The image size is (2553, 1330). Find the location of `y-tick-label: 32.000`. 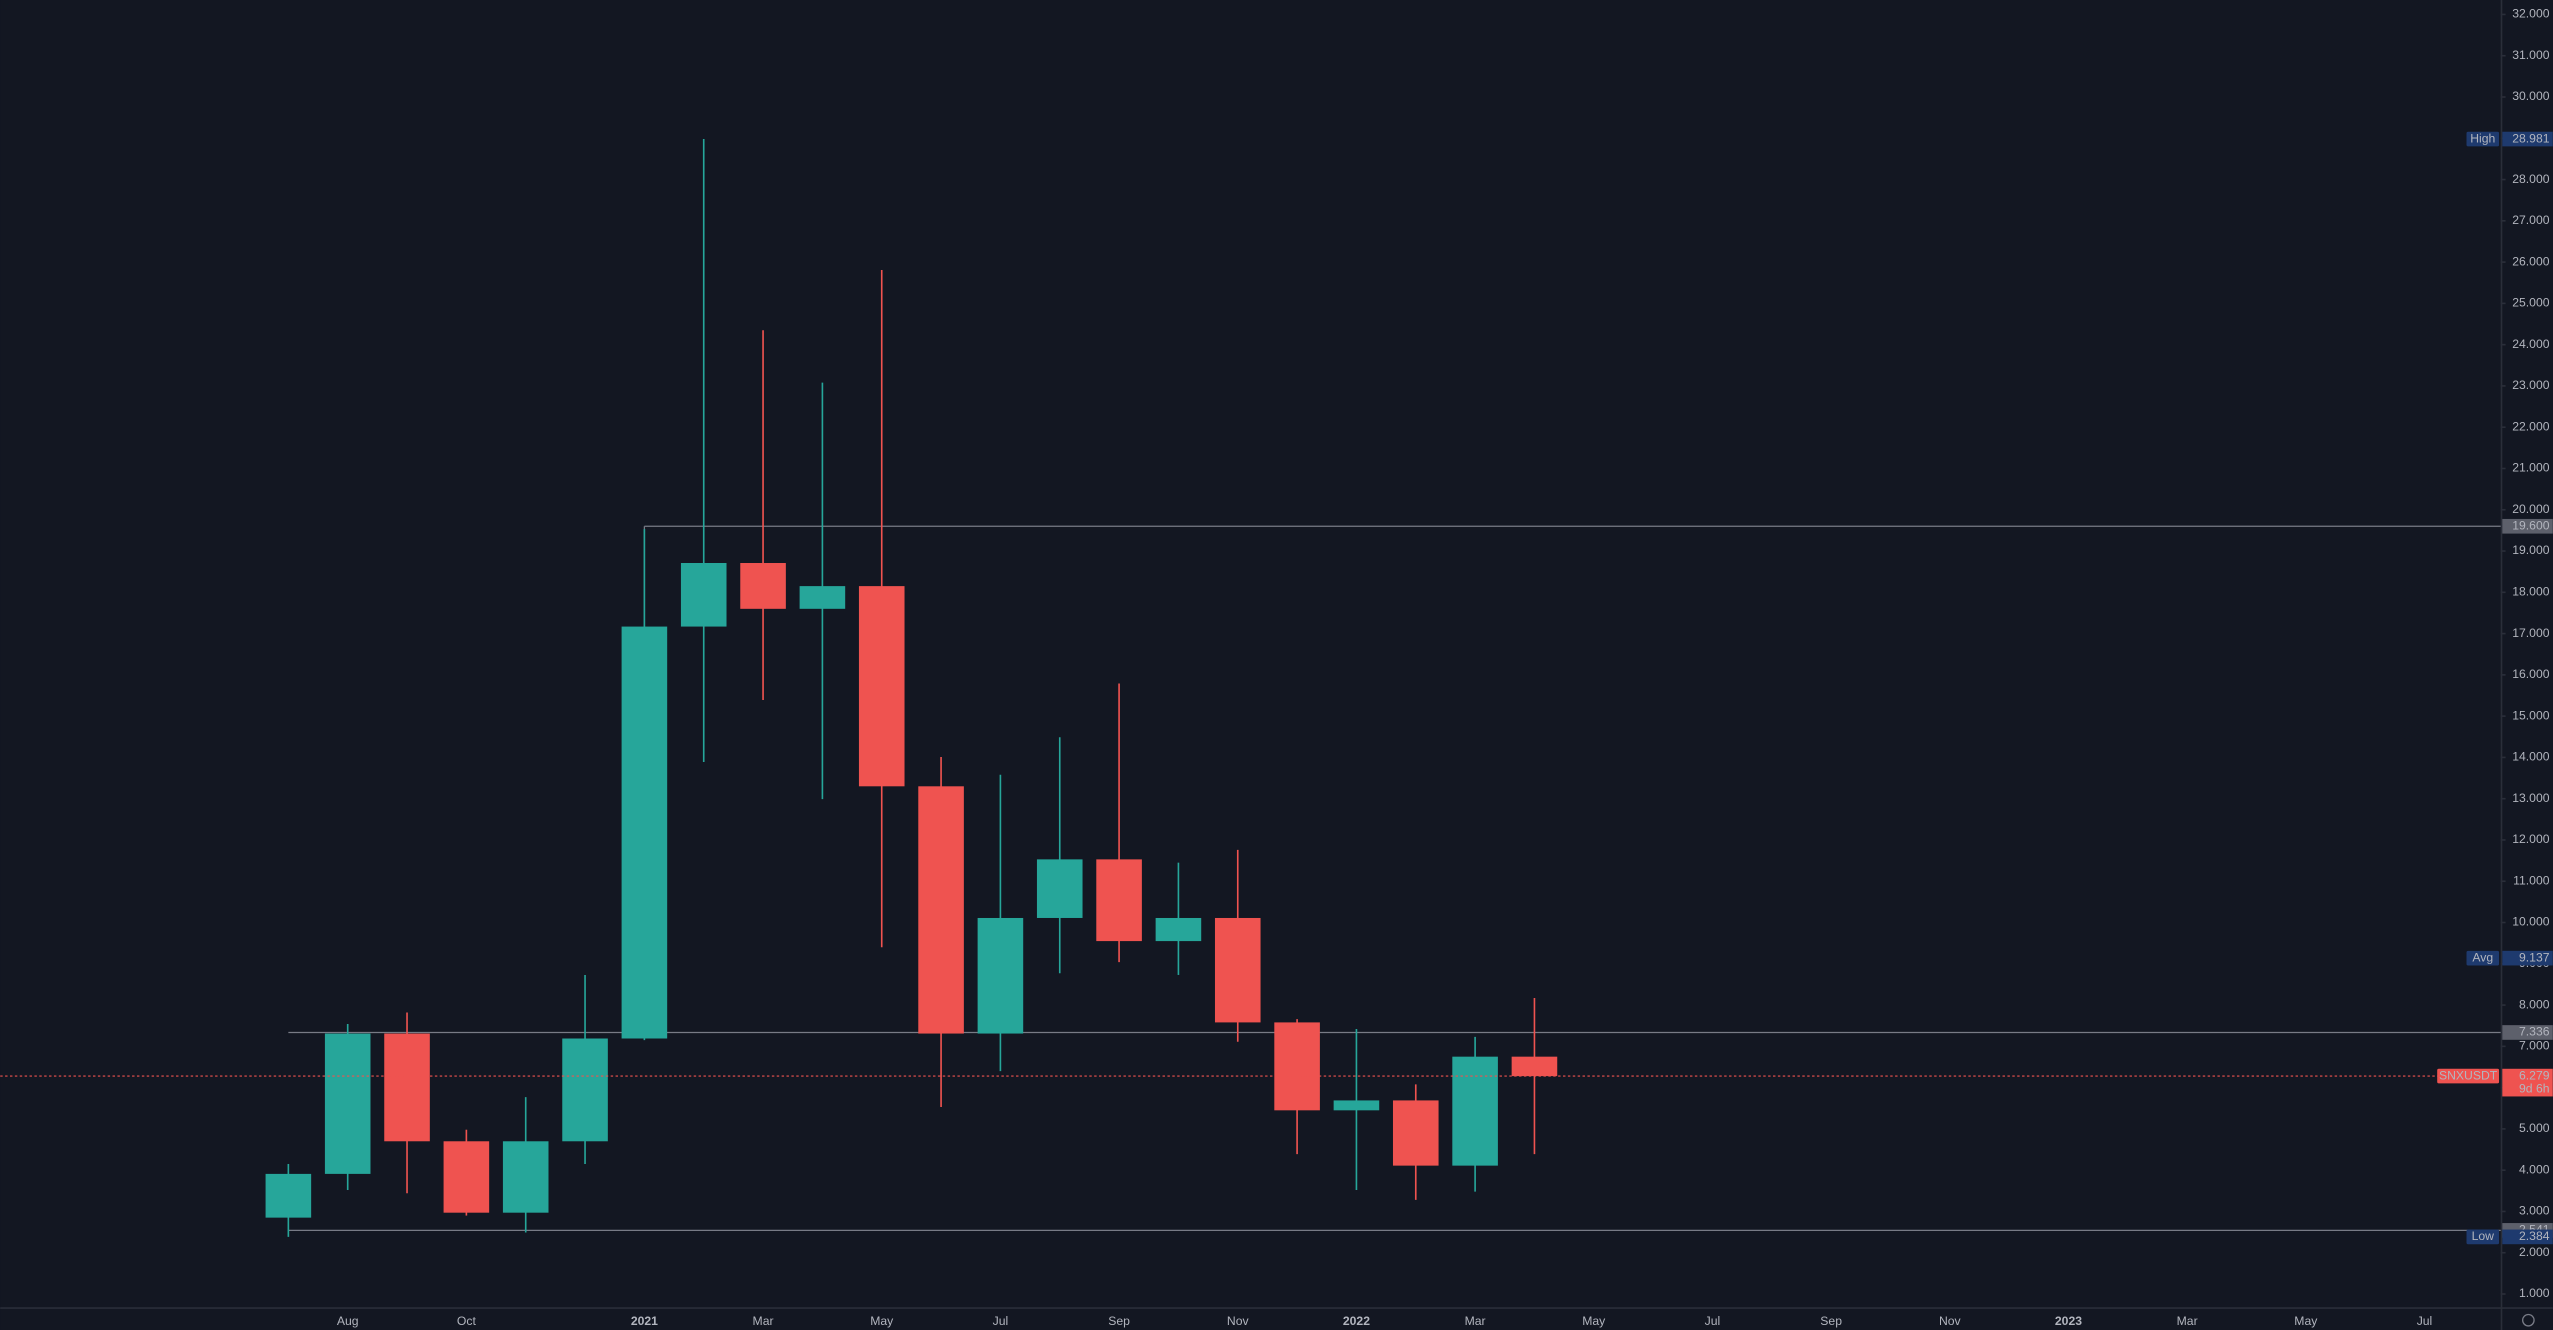

y-tick-label: 32.000 is located at coordinates (2530, 14).